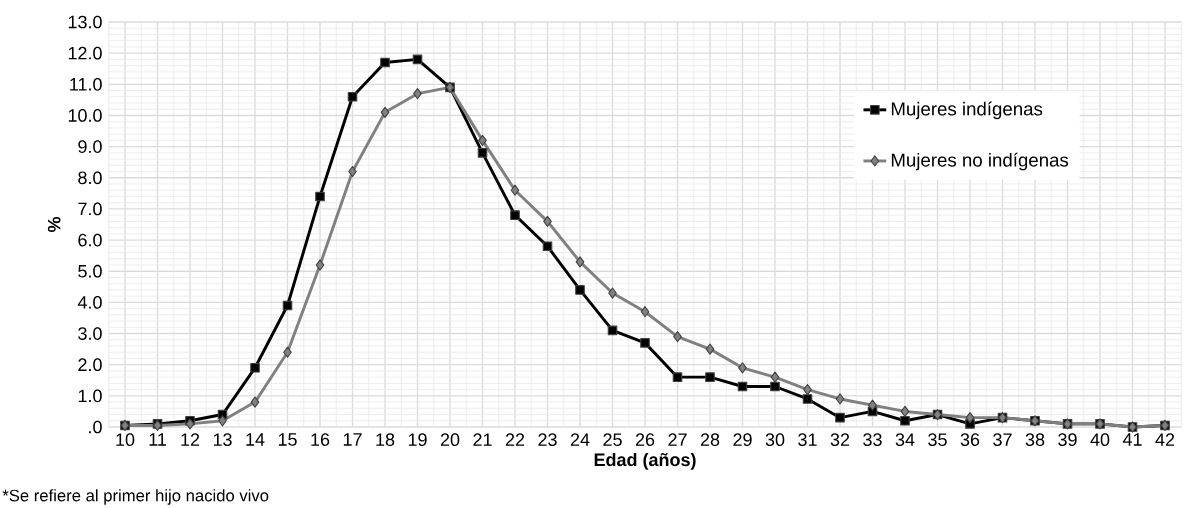 The width and height of the screenshot is (1198, 508). What do you see at coordinates (645, 439) in the screenshot?
I see `x-tick-label: 26` at bounding box center [645, 439].